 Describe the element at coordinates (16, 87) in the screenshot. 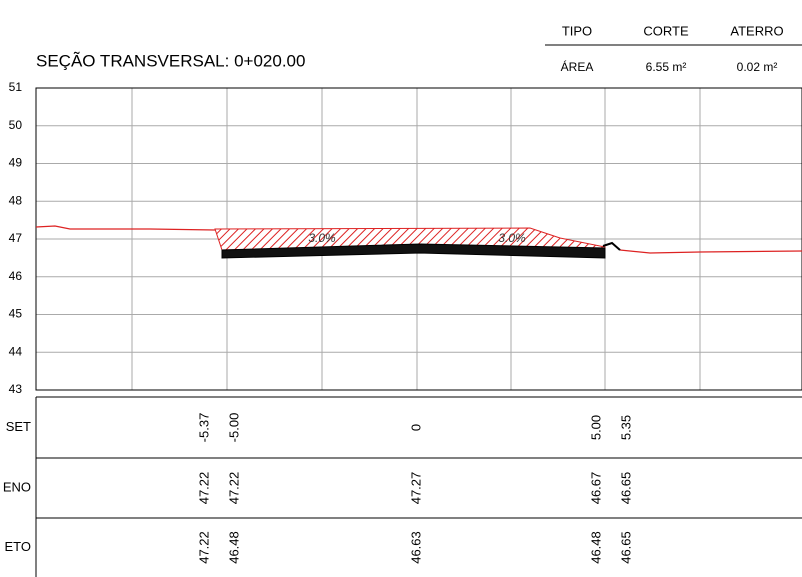

I see `y-label: 51` at that location.